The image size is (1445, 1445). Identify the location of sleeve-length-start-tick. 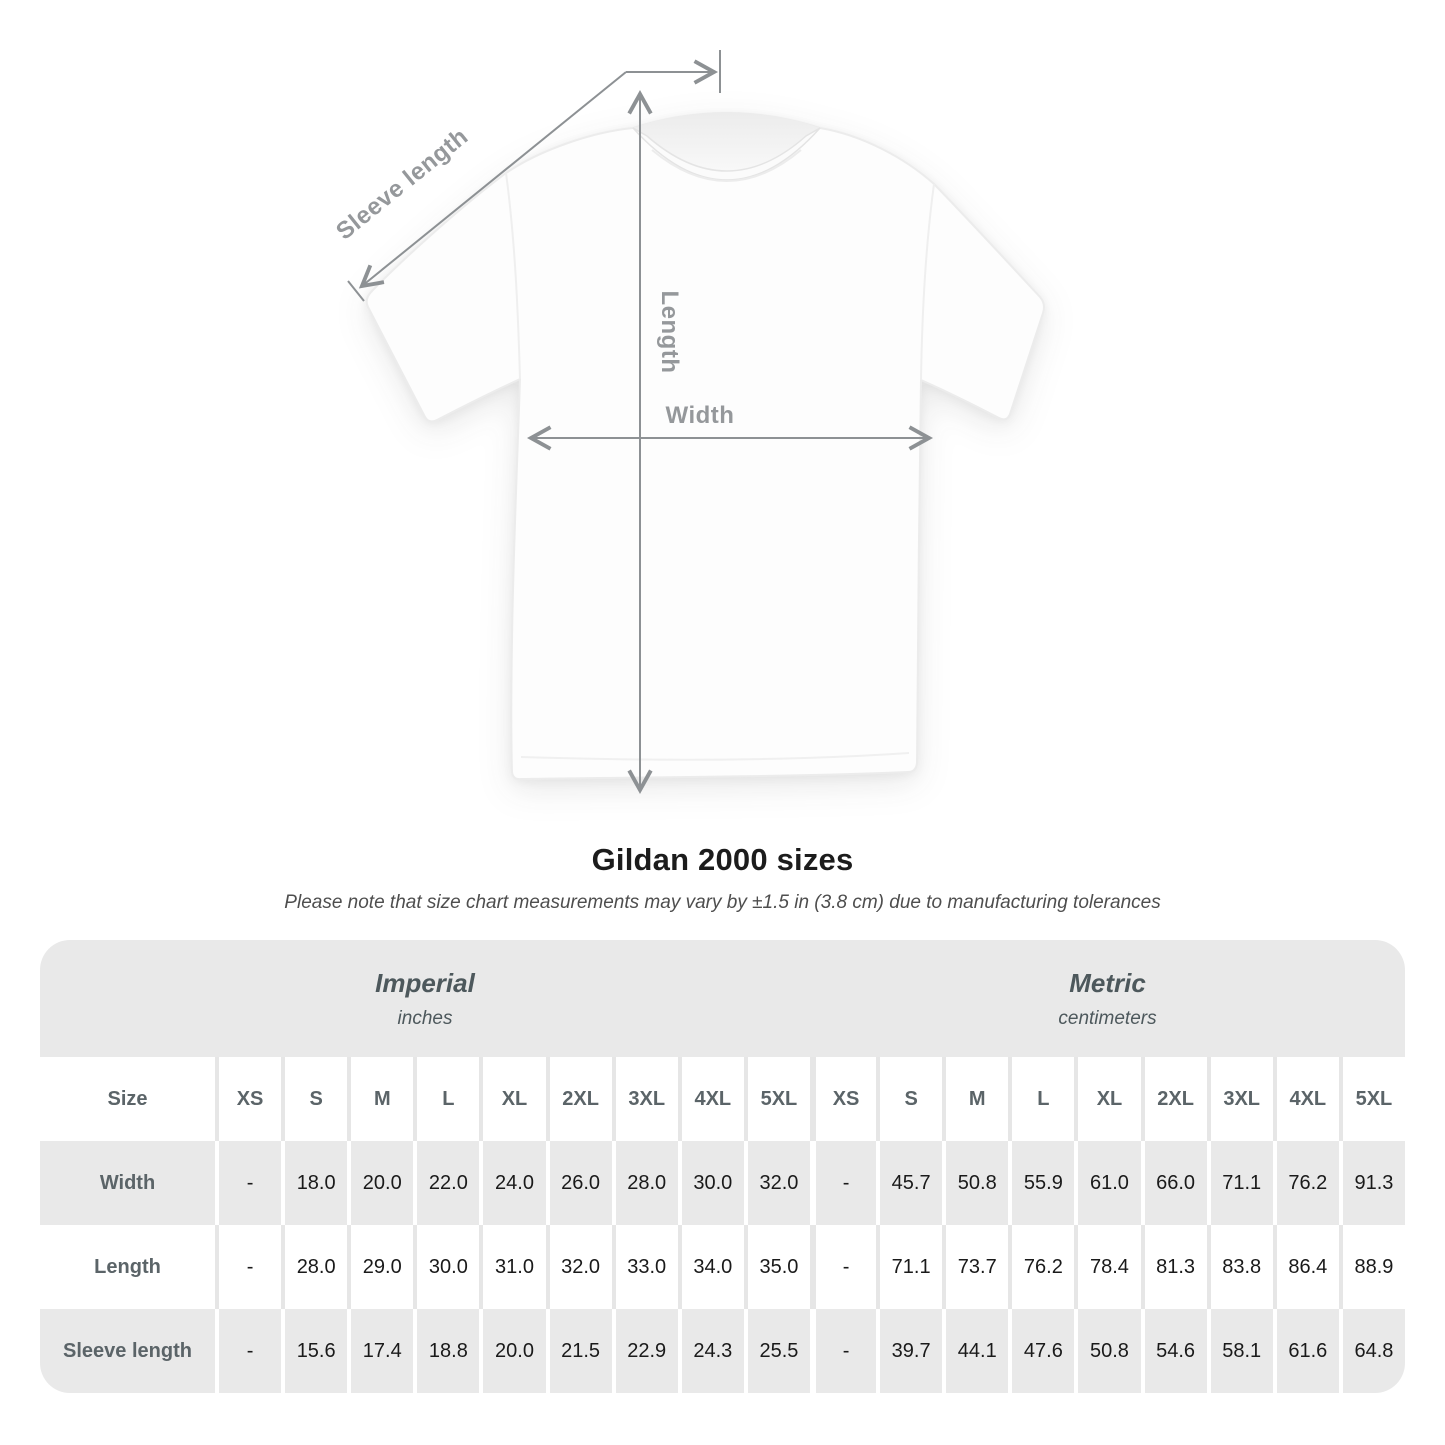
(356, 291).